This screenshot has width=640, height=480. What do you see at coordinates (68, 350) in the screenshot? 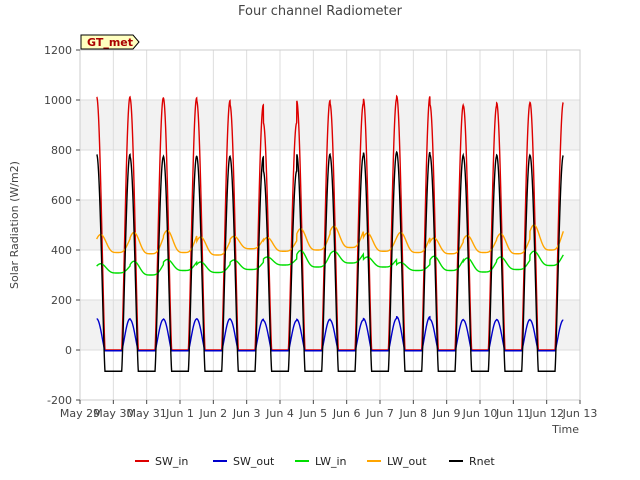
I see `y-tick-label: 0` at bounding box center [68, 350].